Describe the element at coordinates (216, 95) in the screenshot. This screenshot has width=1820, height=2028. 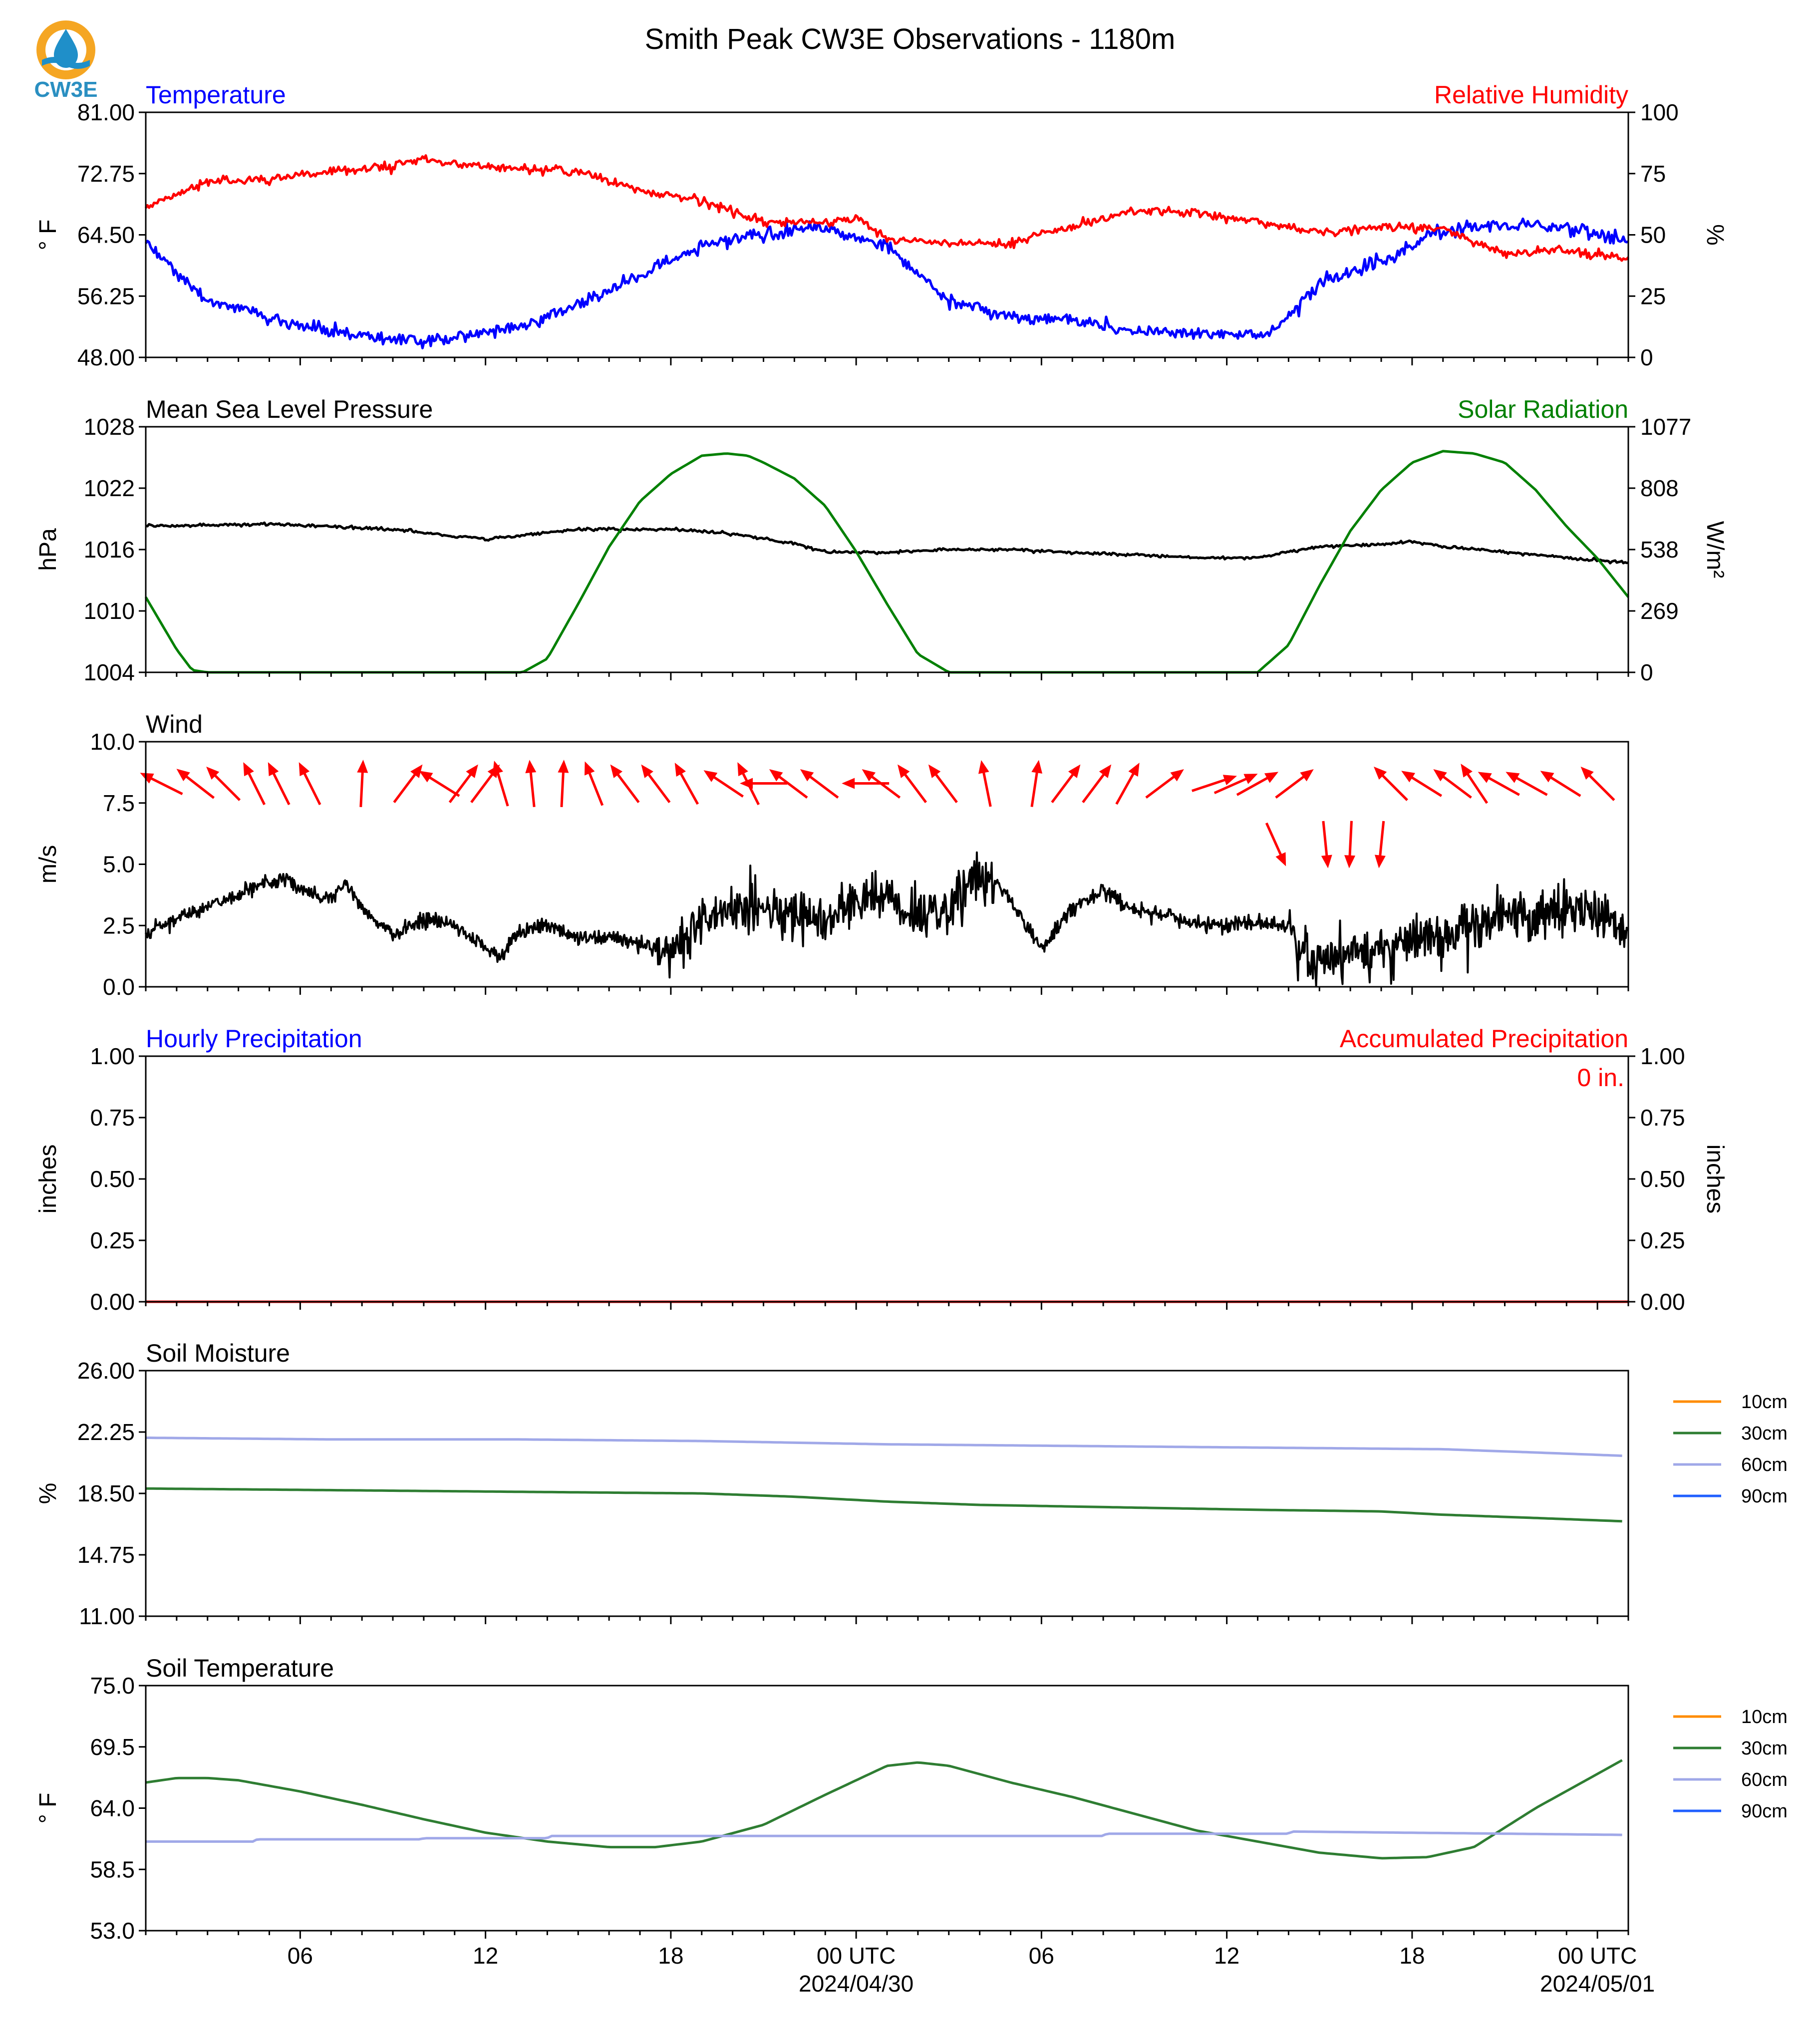
I see `panel-title-left: Temperature` at that location.